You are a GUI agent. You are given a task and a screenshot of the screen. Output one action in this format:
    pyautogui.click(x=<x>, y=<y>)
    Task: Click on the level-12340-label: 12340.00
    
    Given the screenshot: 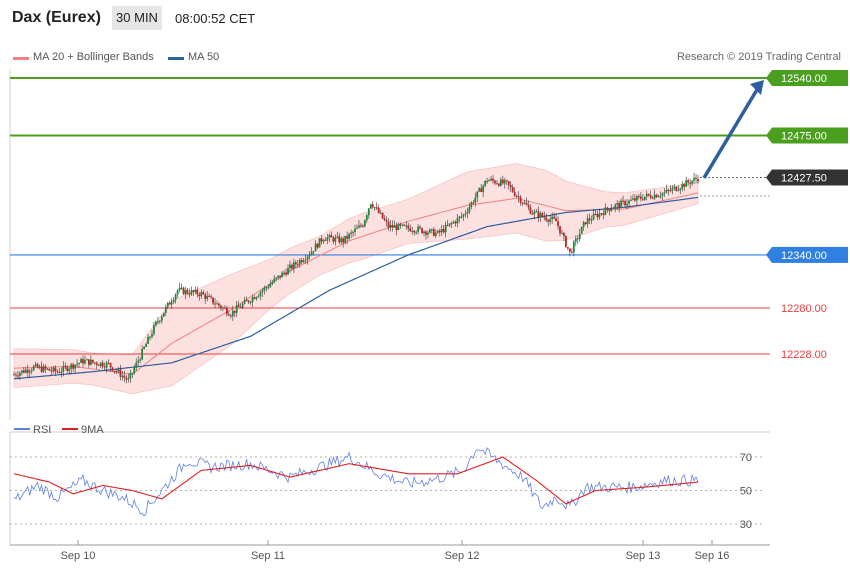 What is the action you would take?
    pyautogui.click(x=804, y=256)
    